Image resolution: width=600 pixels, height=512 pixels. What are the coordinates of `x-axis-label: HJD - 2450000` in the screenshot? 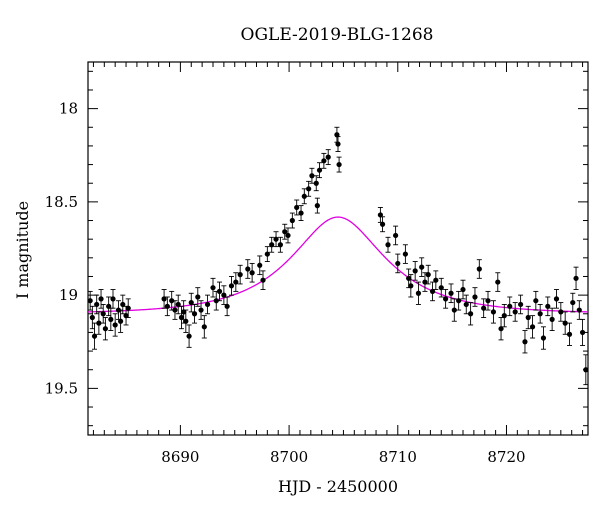 It's located at (338, 486).